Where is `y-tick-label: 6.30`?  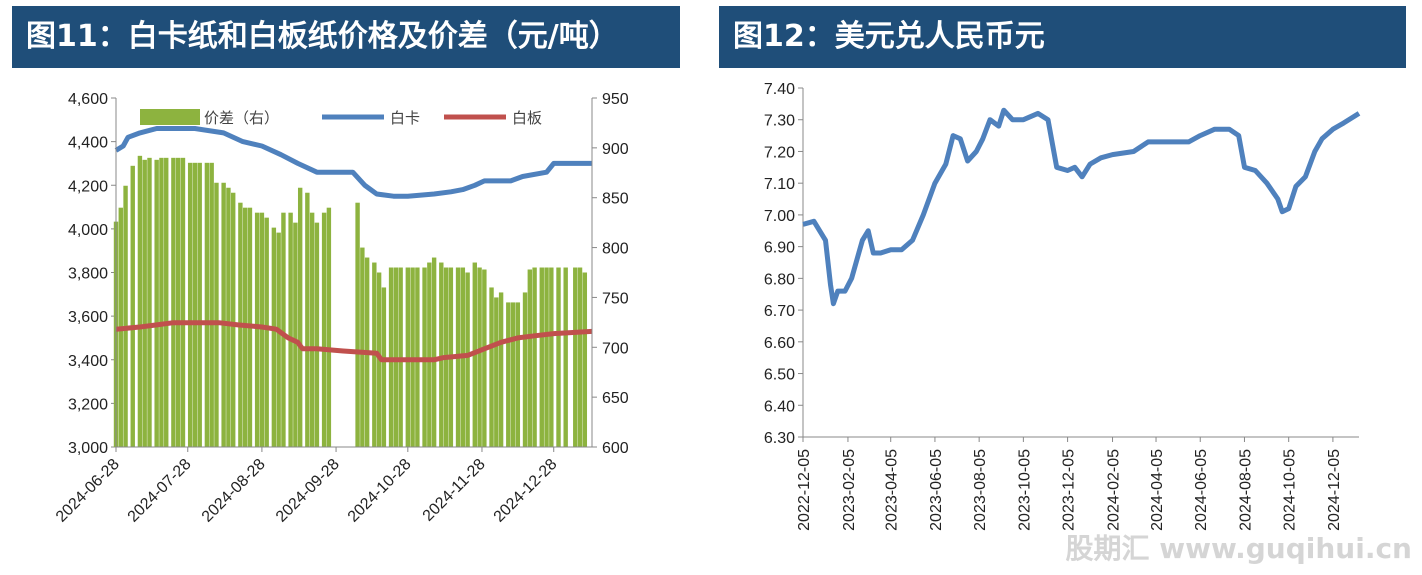 y-tick-label: 6.30 is located at coordinates (779, 438).